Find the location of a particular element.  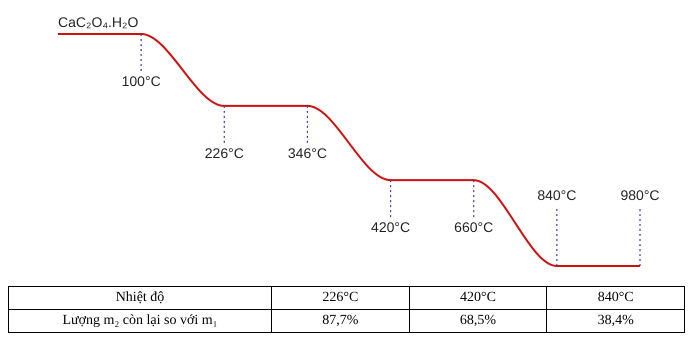

text: Nhiệt độ is located at coordinates (140, 298).